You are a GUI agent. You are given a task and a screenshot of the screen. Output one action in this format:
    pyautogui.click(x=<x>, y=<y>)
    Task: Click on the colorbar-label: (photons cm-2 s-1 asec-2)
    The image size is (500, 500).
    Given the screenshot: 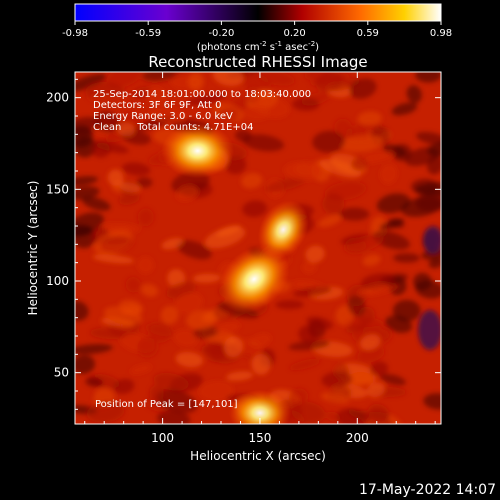 What is the action you would take?
    pyautogui.click(x=258, y=46)
    